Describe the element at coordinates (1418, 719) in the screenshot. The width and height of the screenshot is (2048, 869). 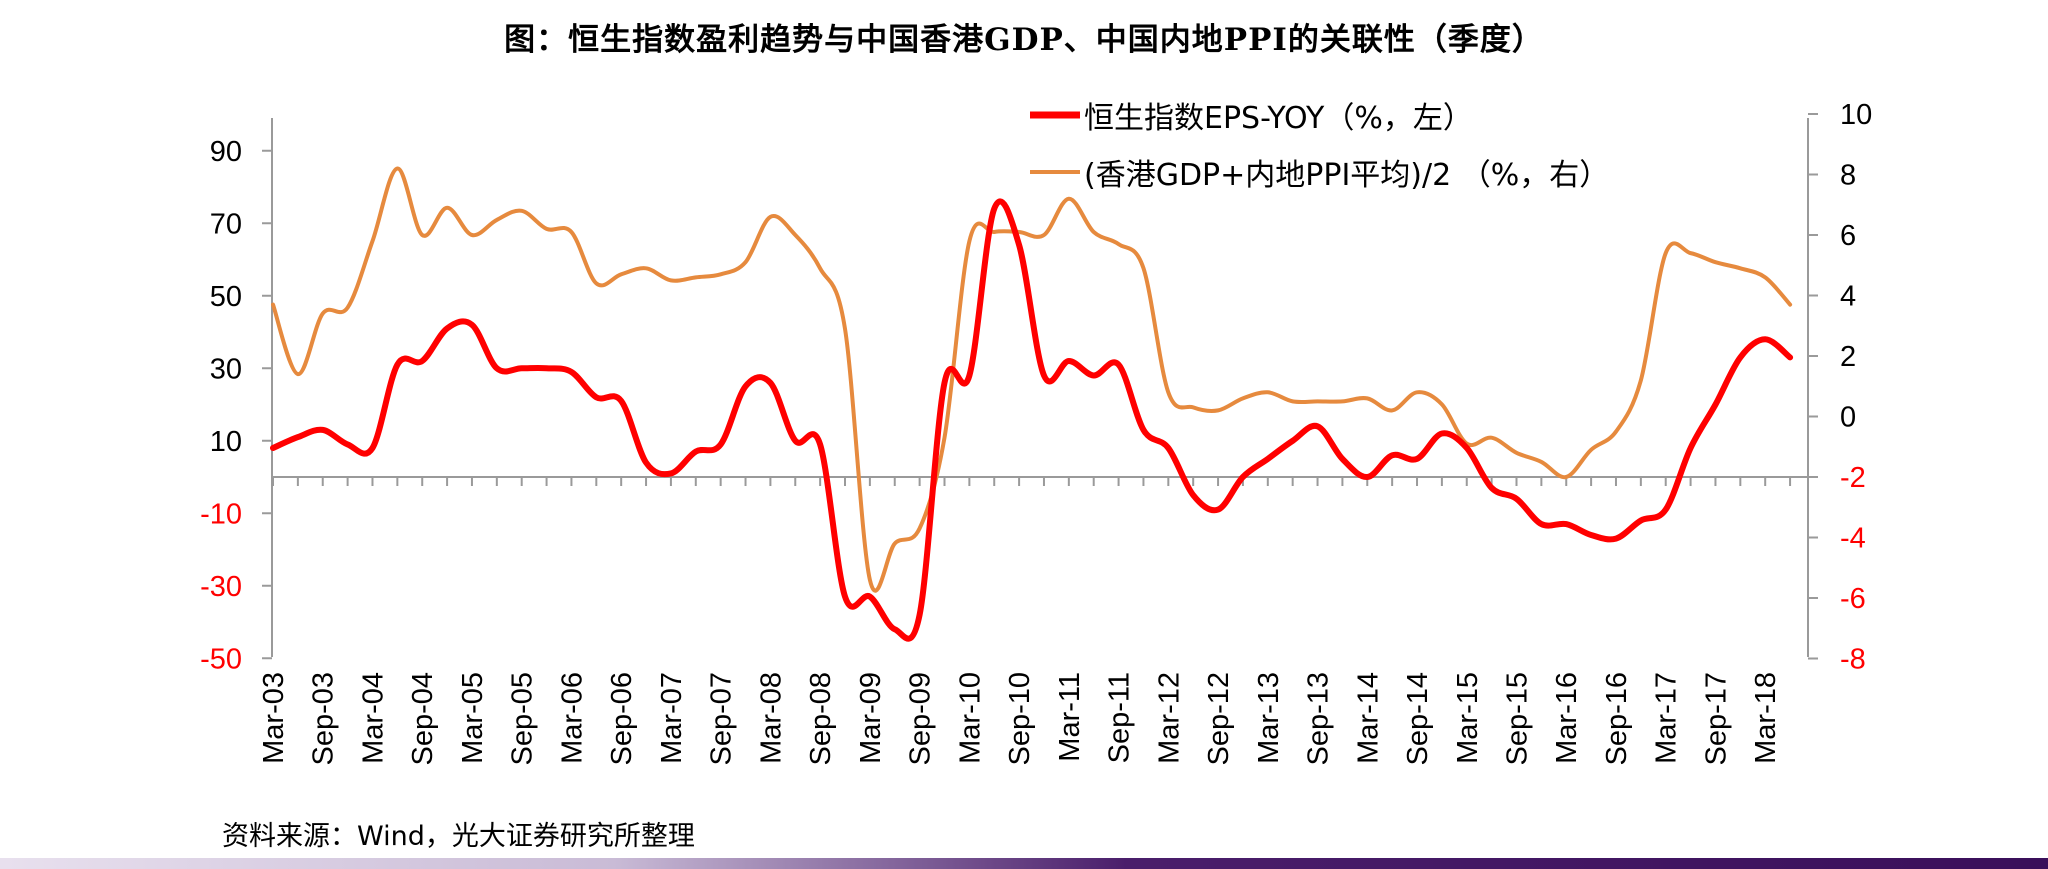
I see `x-axis-tick-label: Sep-14` at that location.